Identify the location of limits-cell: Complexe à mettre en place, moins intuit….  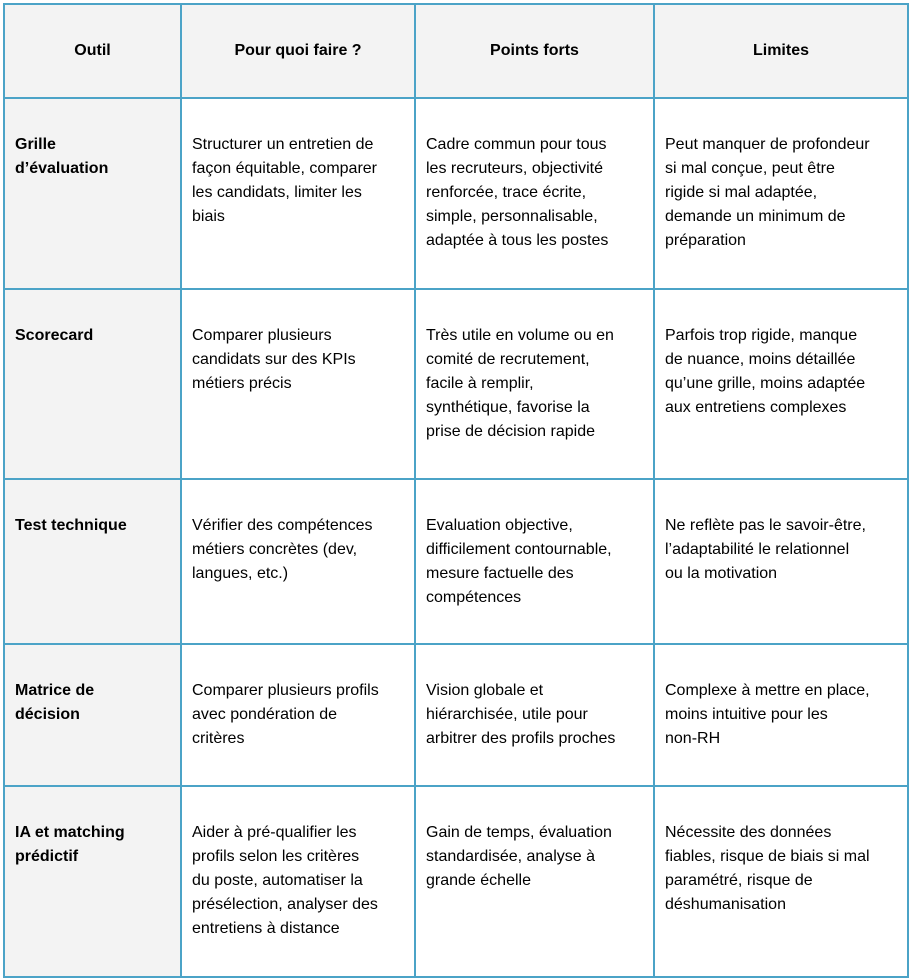
(781, 715).